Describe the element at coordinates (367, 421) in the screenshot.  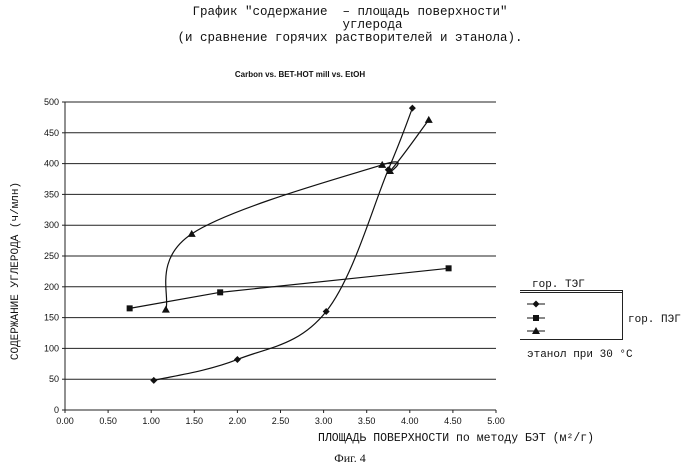
I see `x-tick-label: 3.50` at that location.